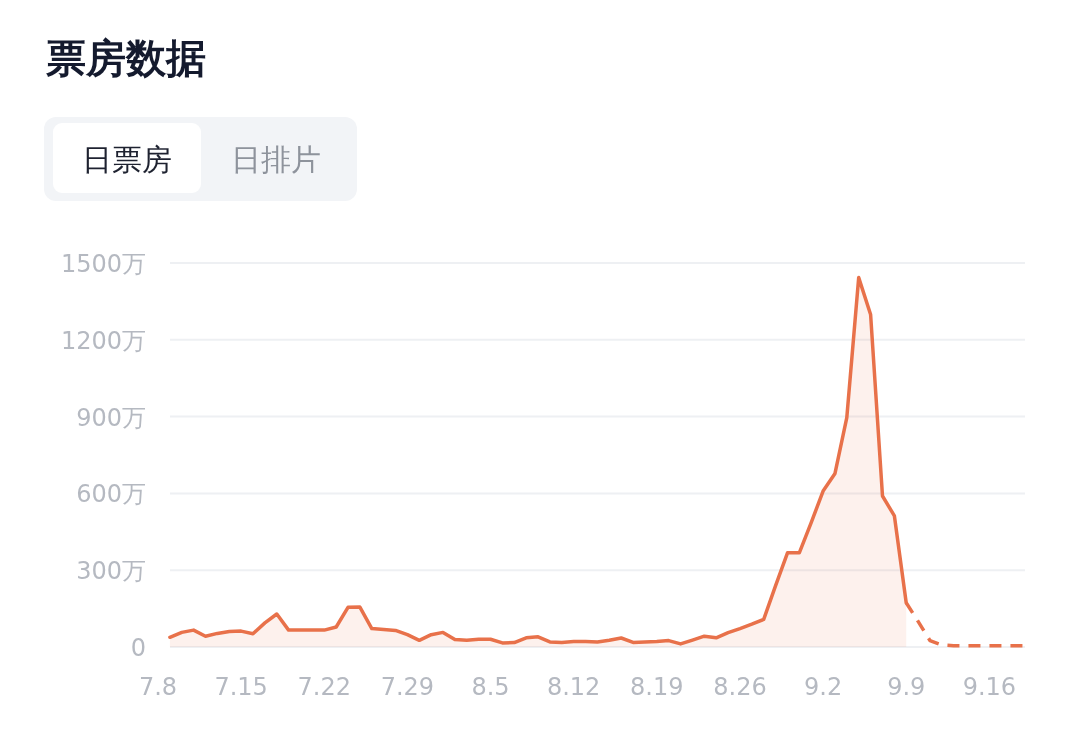 This screenshot has height=738, width=1080. Describe the element at coordinates (241, 687) in the screenshot. I see `x-tick-label: 7.15` at that location.